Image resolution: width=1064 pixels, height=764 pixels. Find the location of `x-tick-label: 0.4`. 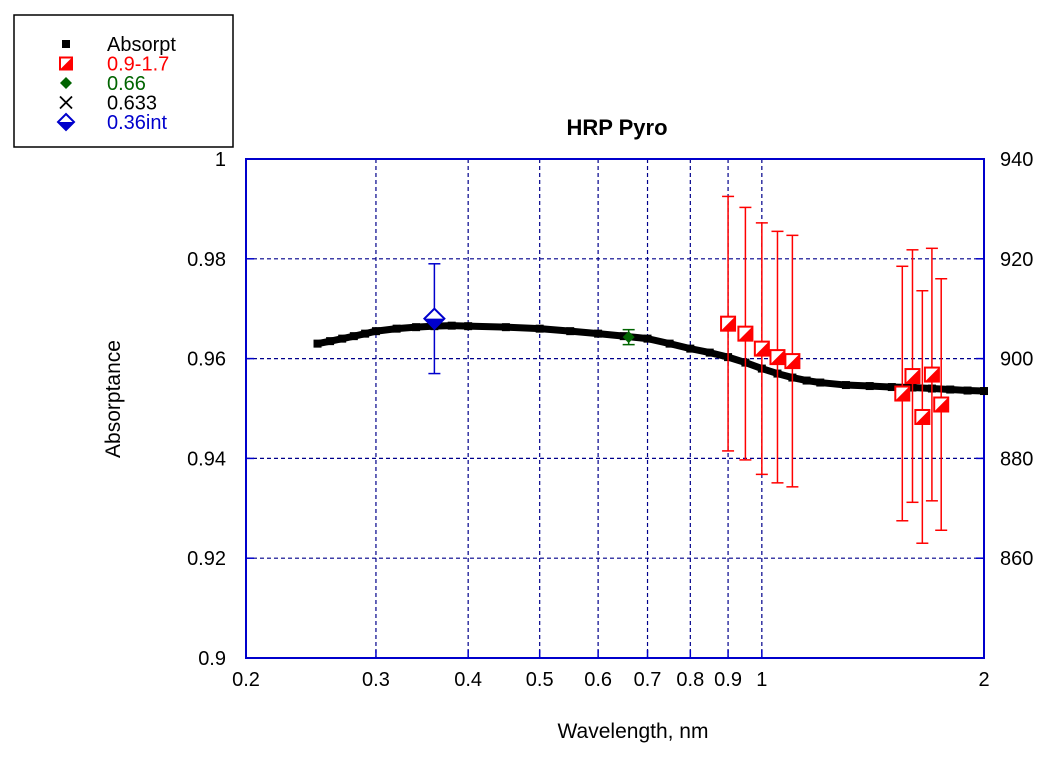

x-tick-label: 0.4 is located at coordinates (468, 680).